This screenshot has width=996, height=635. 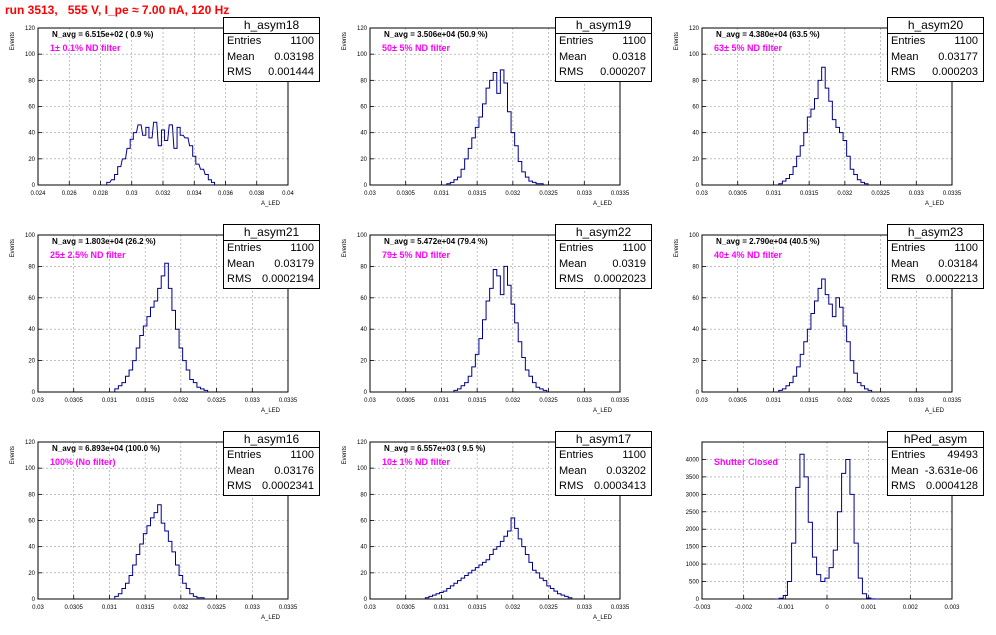 I want to click on x-tick-label: 0.031, so click(x=774, y=194).